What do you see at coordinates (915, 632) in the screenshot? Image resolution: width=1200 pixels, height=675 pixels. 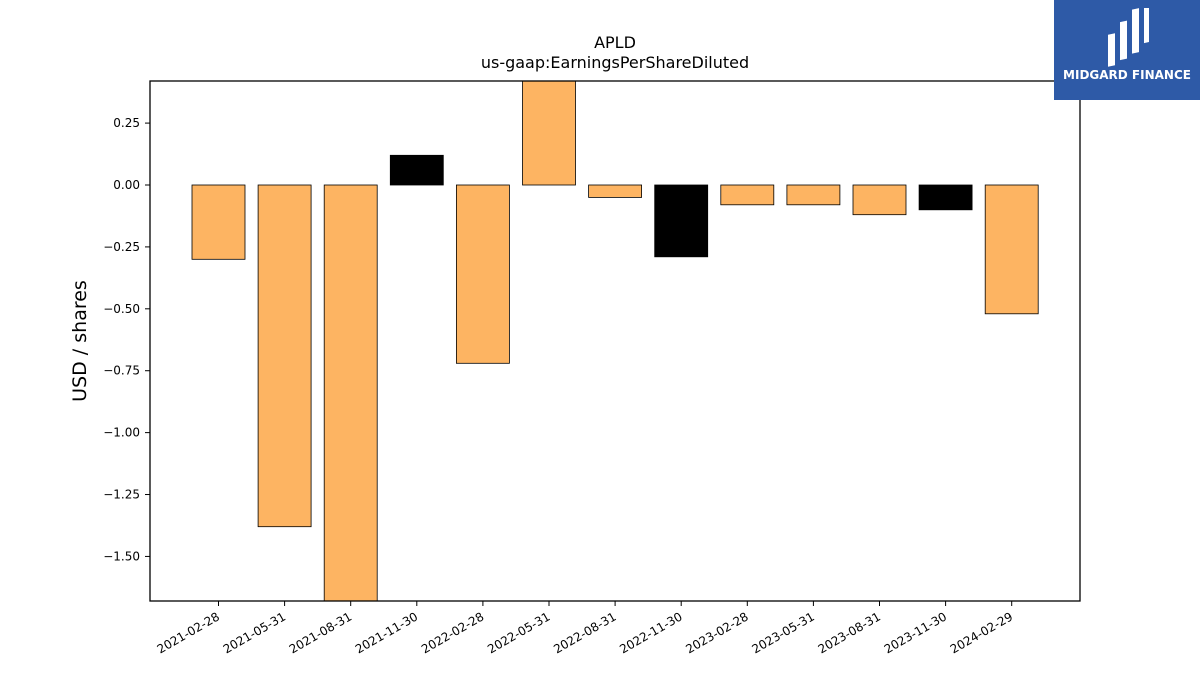 I see `x-tick-label: 2023-11-30` at bounding box center [915, 632].